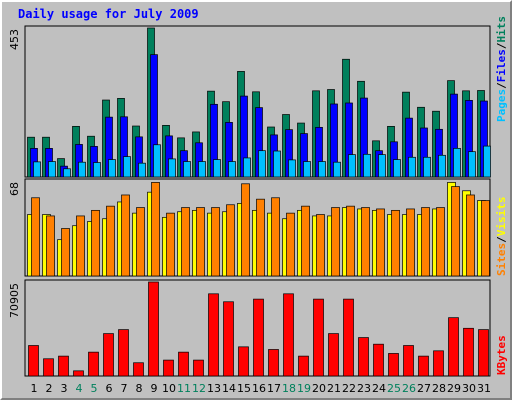 Image resolution: width=512 pixels, height=400 pixels. Describe the element at coordinates (14, 189) in the screenshot. I see `visits-ymax-label: 68` at that location.